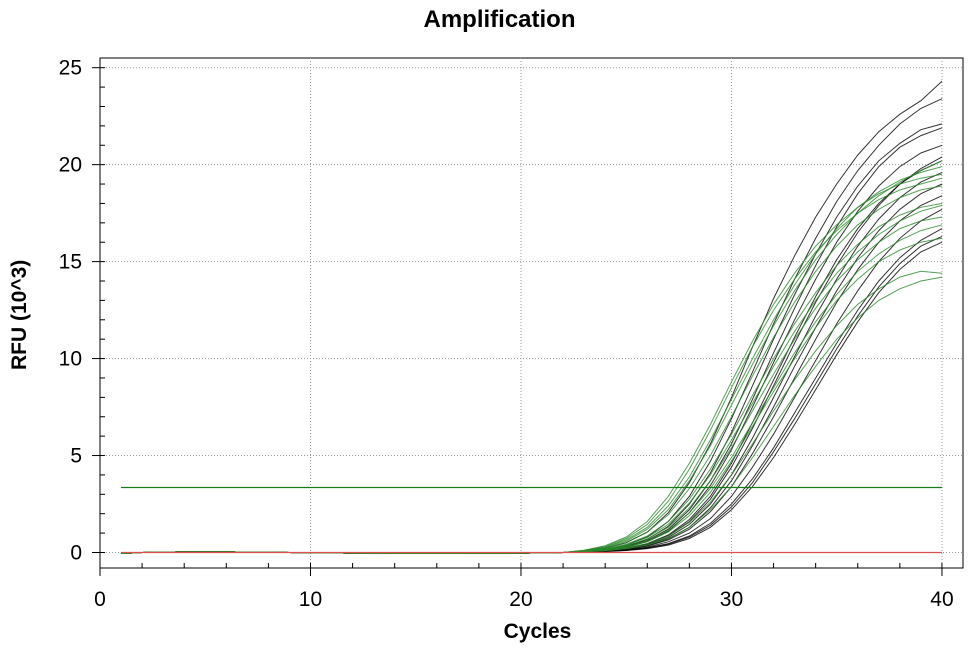  Describe the element at coordinates (70, 68) in the screenshot. I see `y-tick-label: 25` at that location.